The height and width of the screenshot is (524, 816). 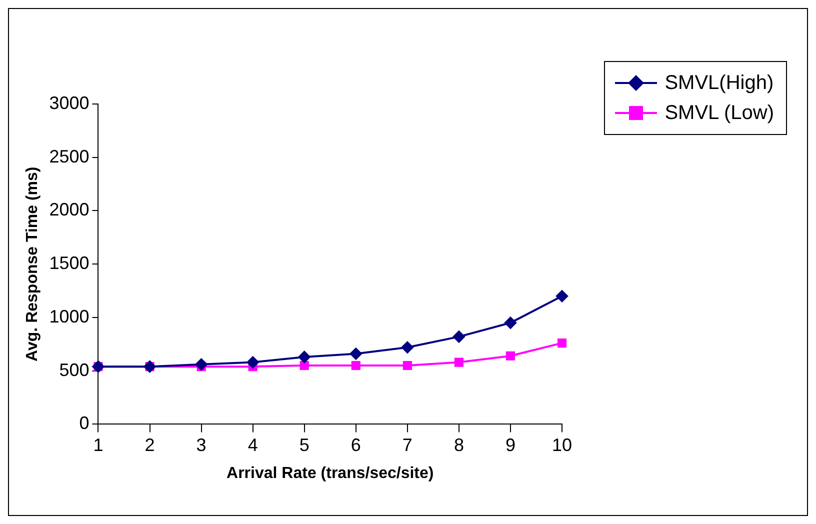 I want to click on x-tick-label: 7, so click(x=407, y=444).